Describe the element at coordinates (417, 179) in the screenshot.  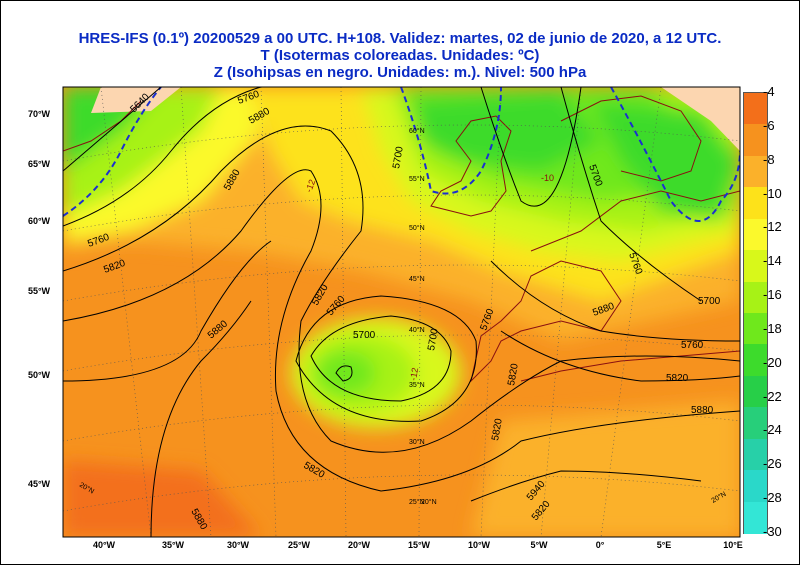
I see `lat-inner-label: 55°N` at that location.